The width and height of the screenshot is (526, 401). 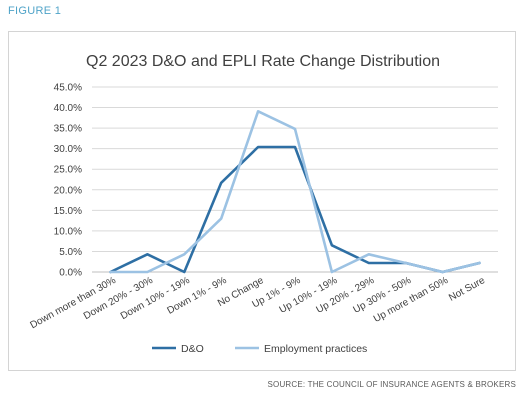 What do you see at coordinates (70, 273) in the screenshot?
I see `y-tick-label: 0.0%` at bounding box center [70, 273].